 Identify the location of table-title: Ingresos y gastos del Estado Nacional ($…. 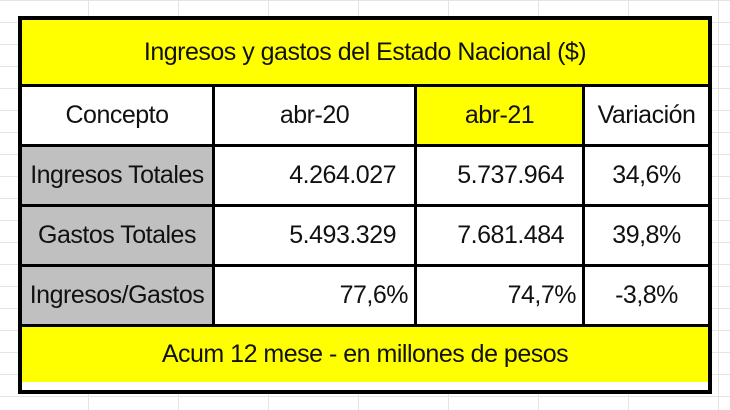
(365, 51).